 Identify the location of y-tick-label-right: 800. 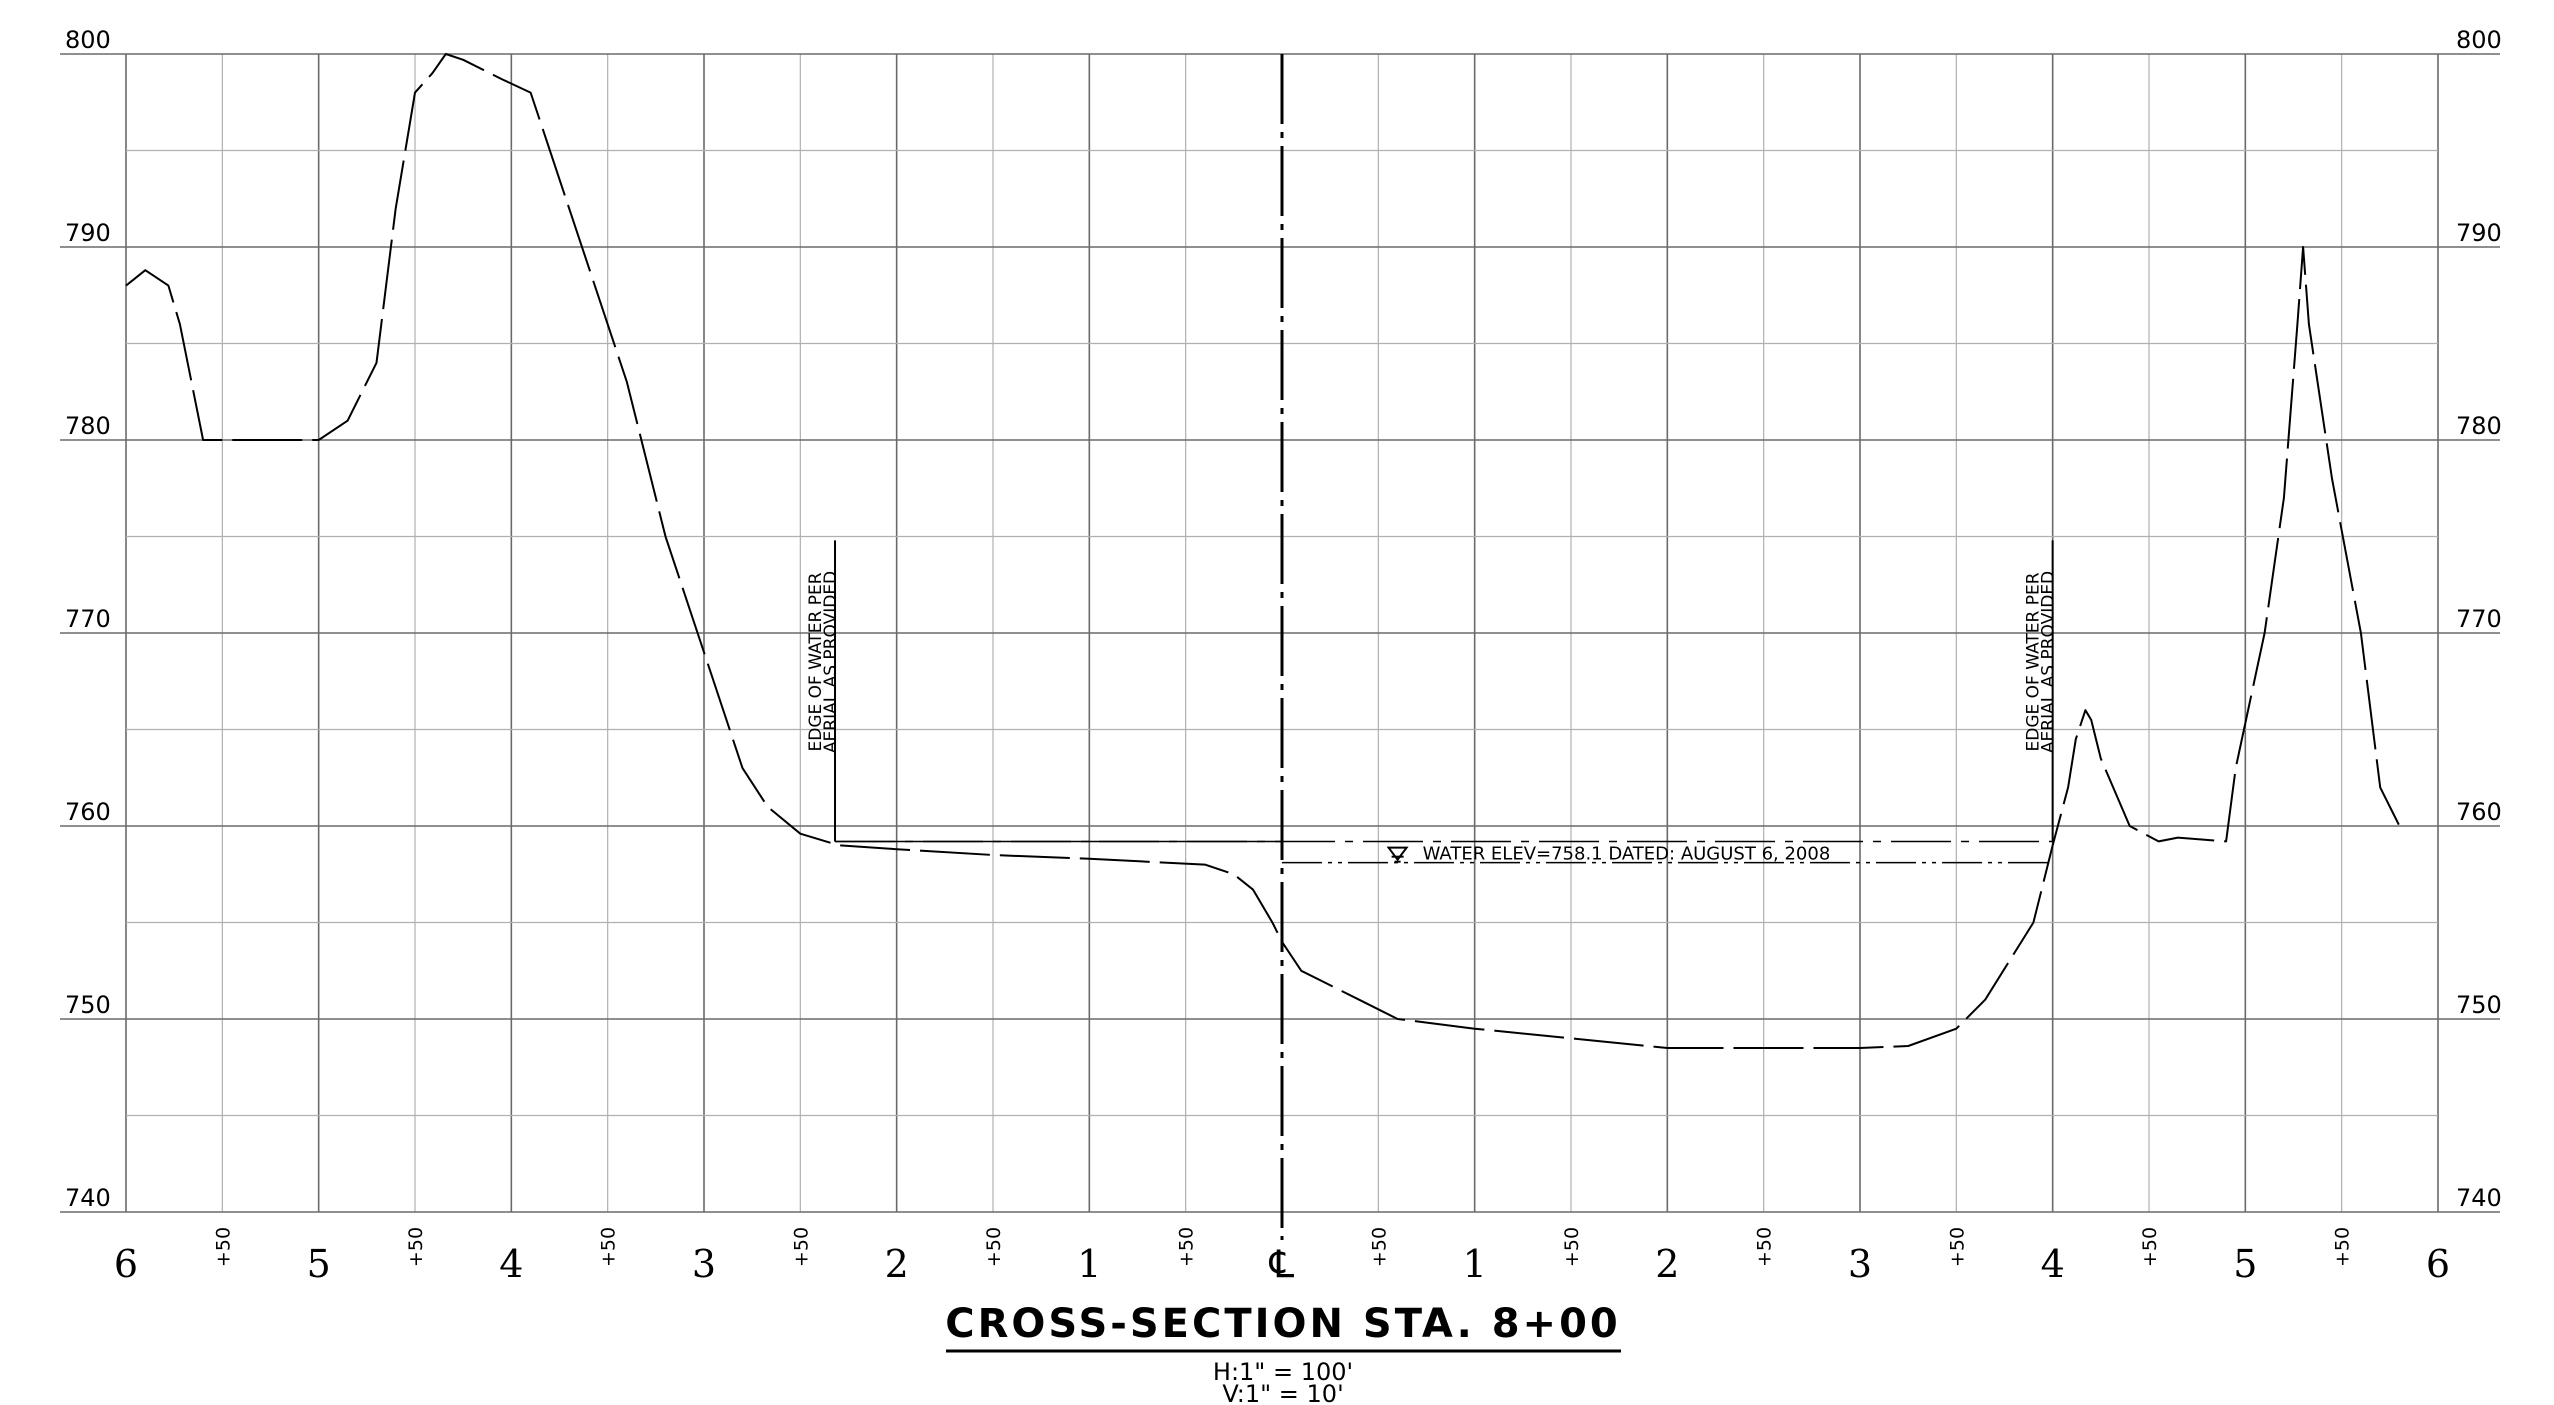
(2479, 40).